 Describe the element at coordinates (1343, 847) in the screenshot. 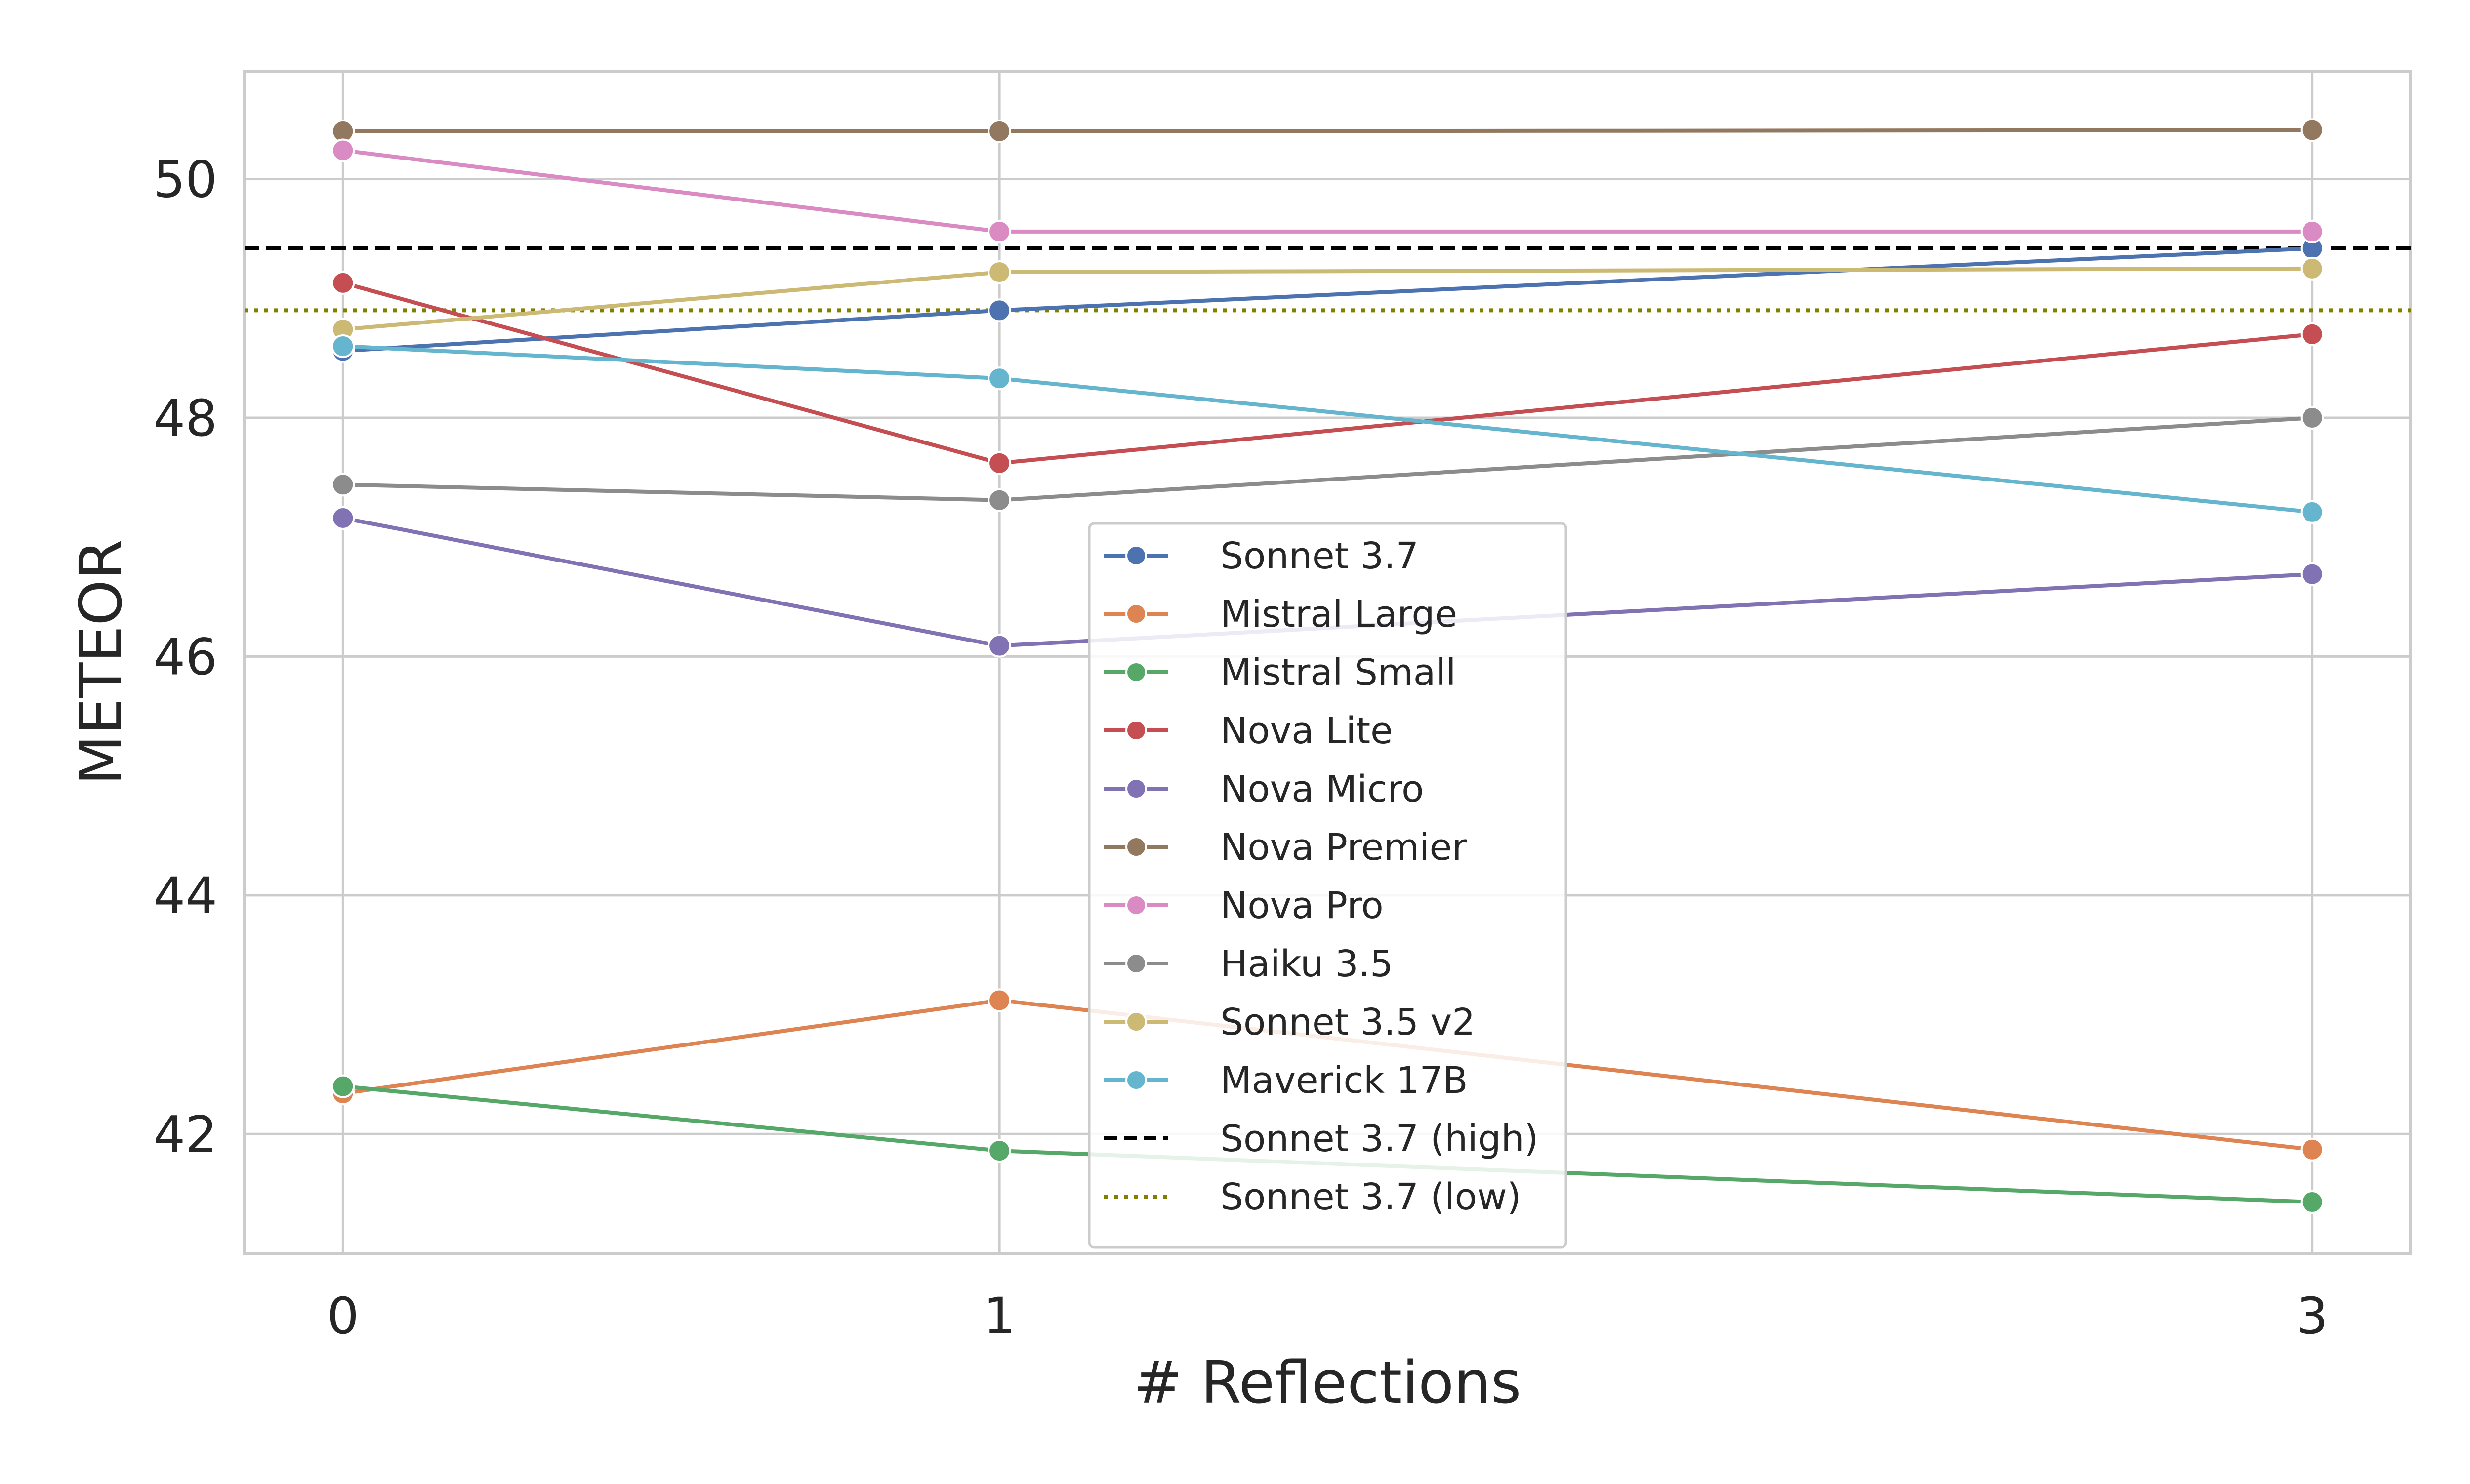

I see `legend-label: Nova Premier` at that location.